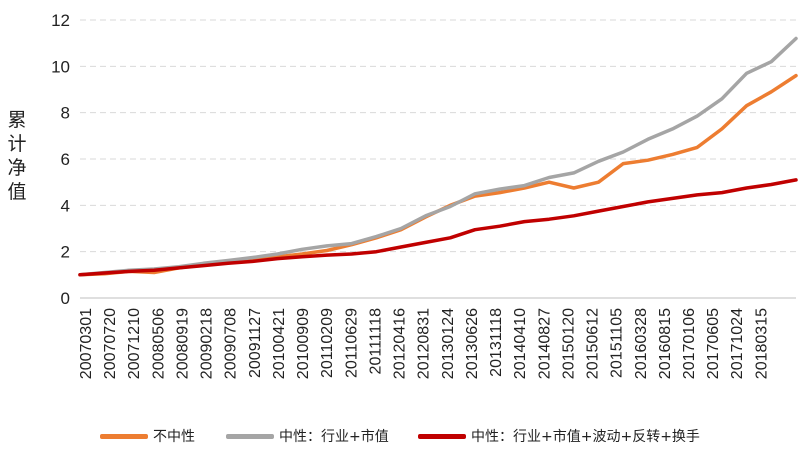 The image size is (804, 453). Describe the element at coordinates (255, 343) in the screenshot. I see `x-tick-label: 20091127` at that location.